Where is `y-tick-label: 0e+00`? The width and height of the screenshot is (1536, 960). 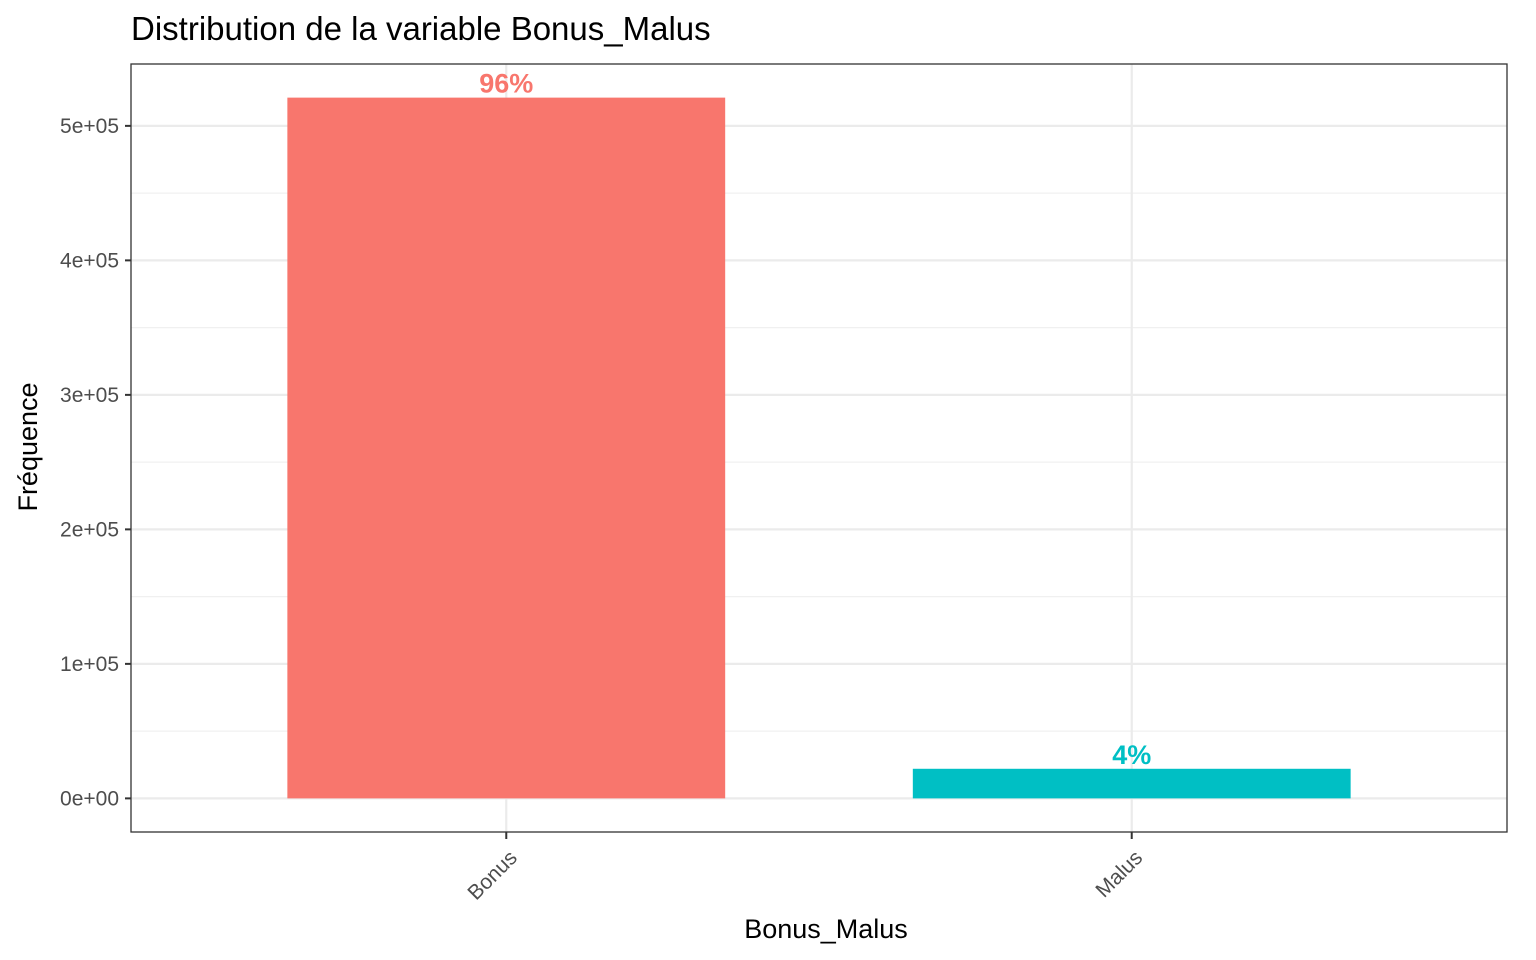 y-tick-label: 0e+00 is located at coordinates (89, 798).